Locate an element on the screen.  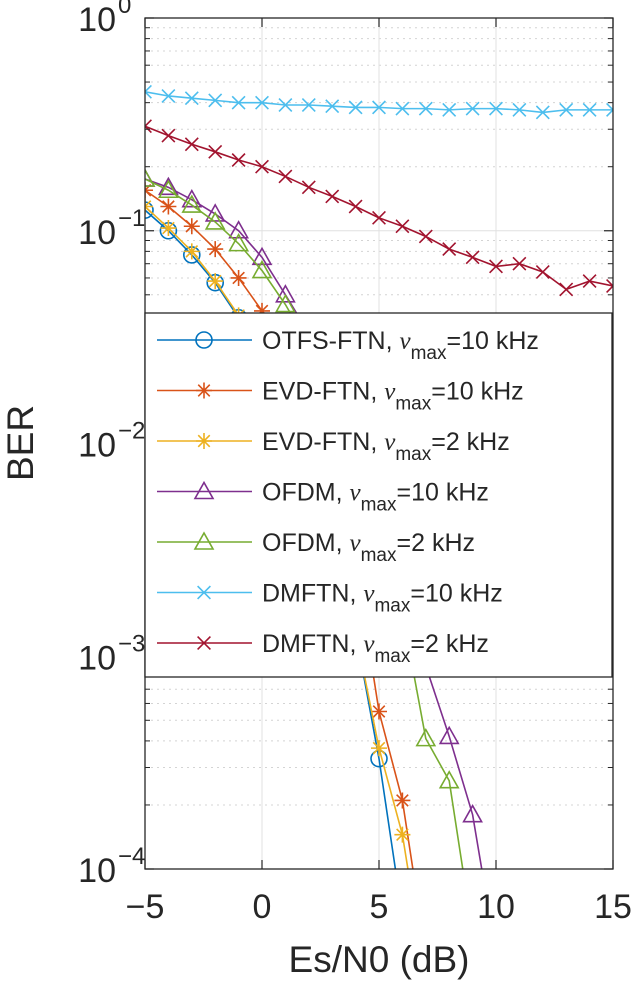
y-tick-label: 10 −1 is located at coordinates (111, 228).